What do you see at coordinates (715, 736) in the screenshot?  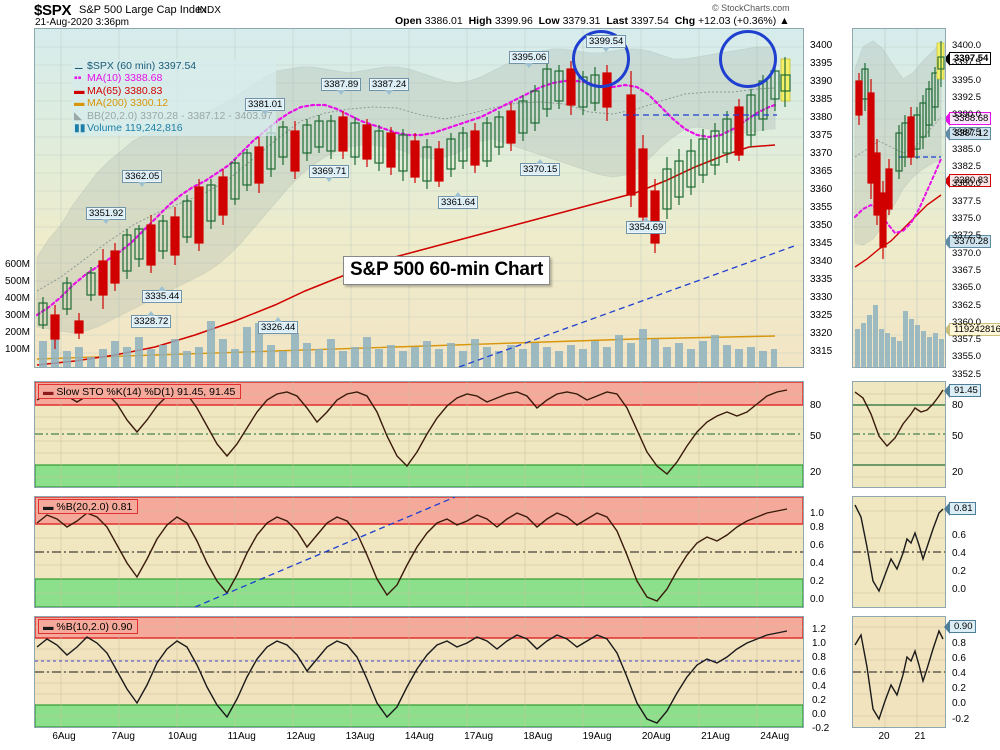 I see `x-axis-tick: 21Aug` at bounding box center [715, 736].